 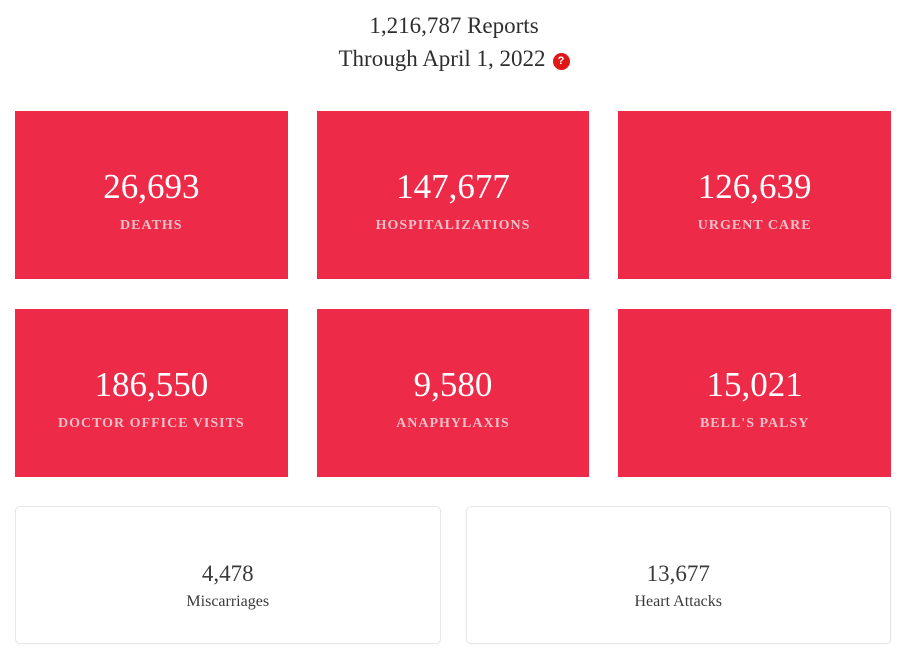 I want to click on secondary-label: Heart Attacks, so click(x=678, y=602).